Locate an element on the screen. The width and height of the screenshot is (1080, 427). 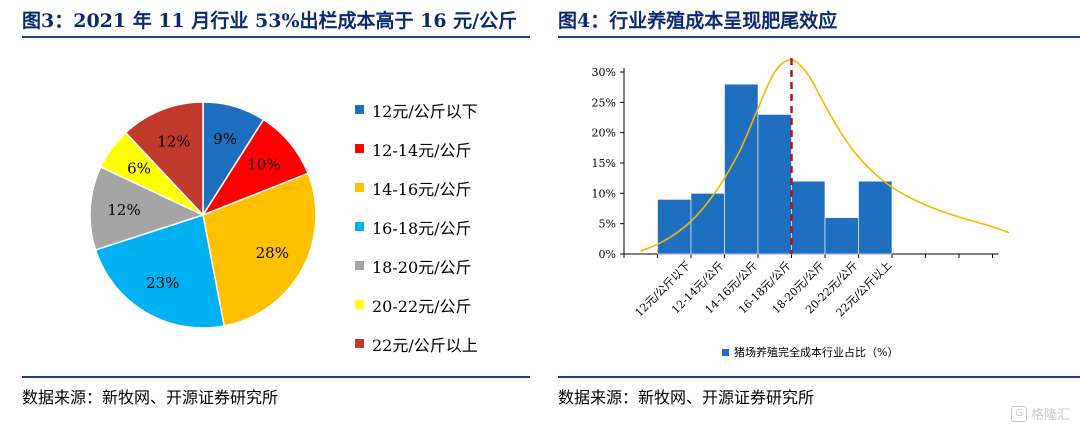
pie-legend-item: 22元/公斤以上 is located at coordinates (416, 343).